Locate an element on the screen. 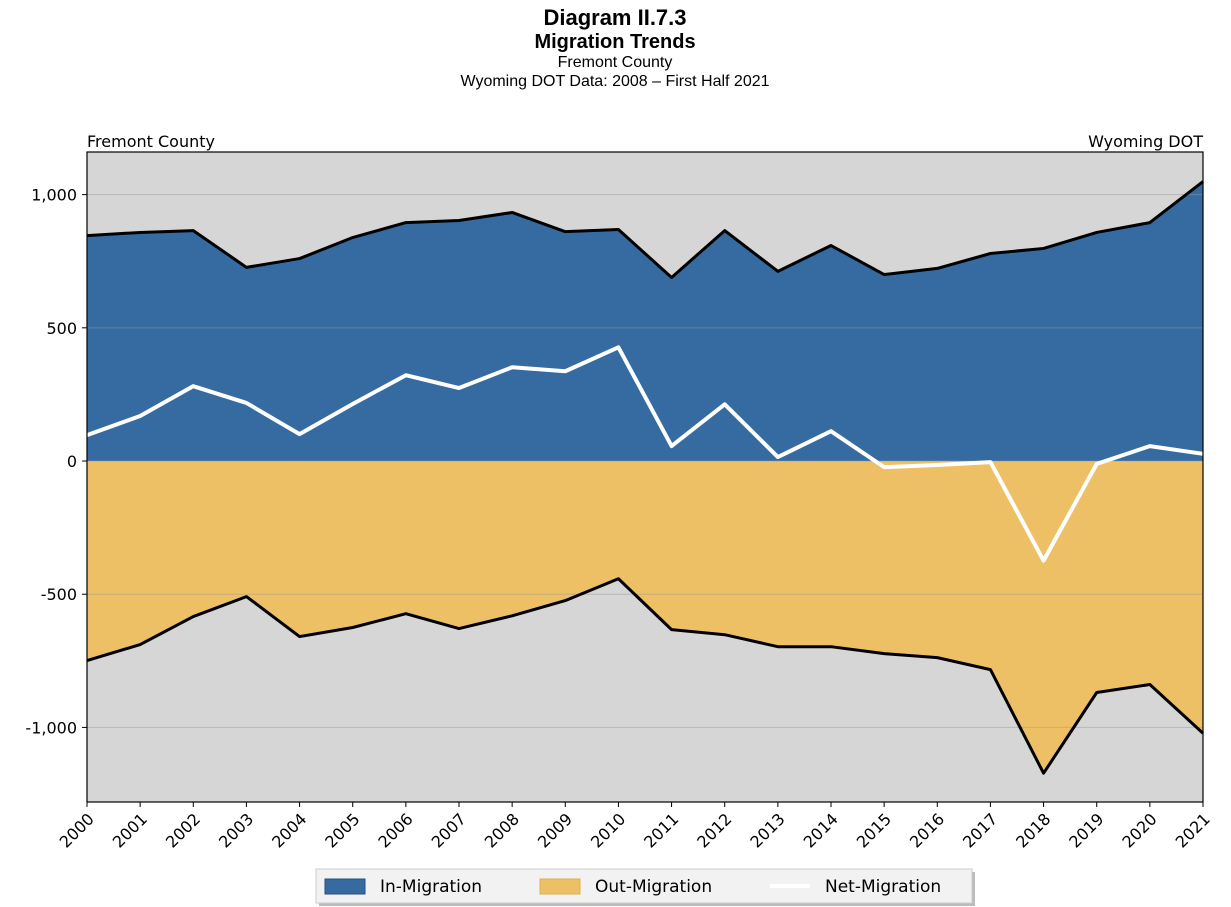  x-tick-label: 2015 is located at coordinates (874, 830).